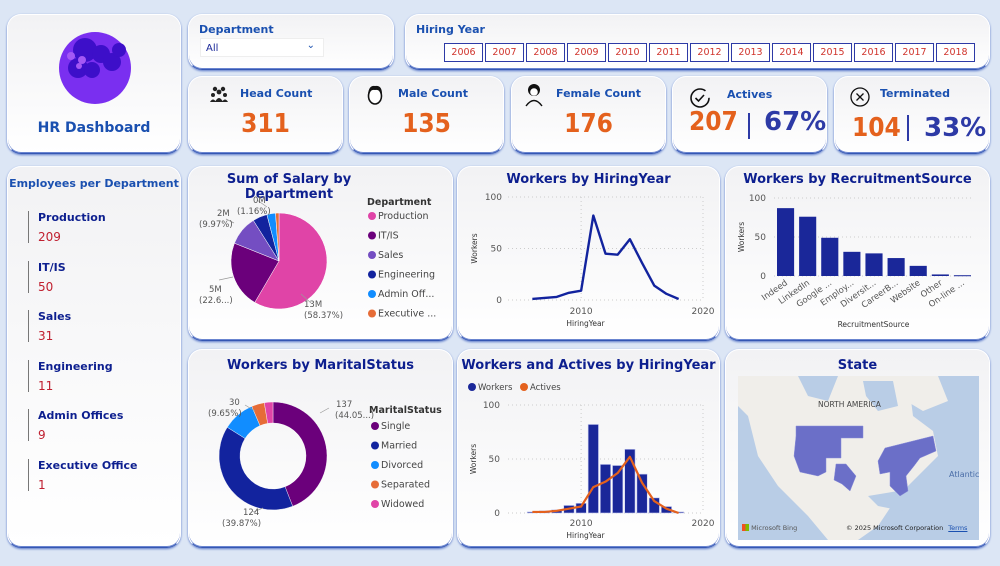  I want to click on year-button-2018: 2018, so click(955, 52).